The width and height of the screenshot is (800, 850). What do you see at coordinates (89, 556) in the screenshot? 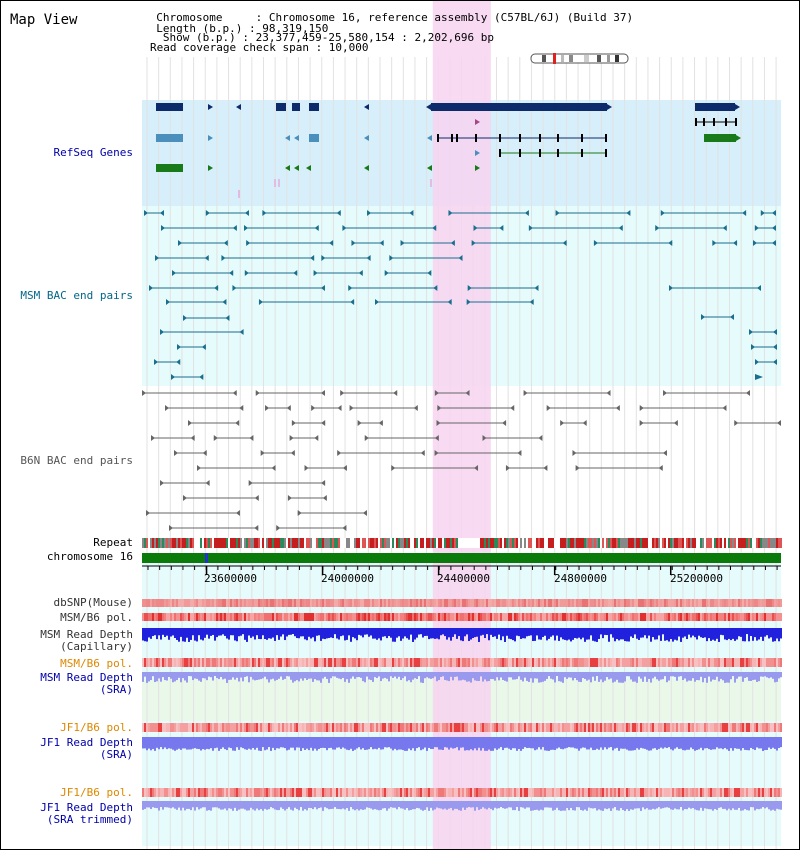
I see `track-label-chromosome: chromosome 16` at bounding box center [89, 556].